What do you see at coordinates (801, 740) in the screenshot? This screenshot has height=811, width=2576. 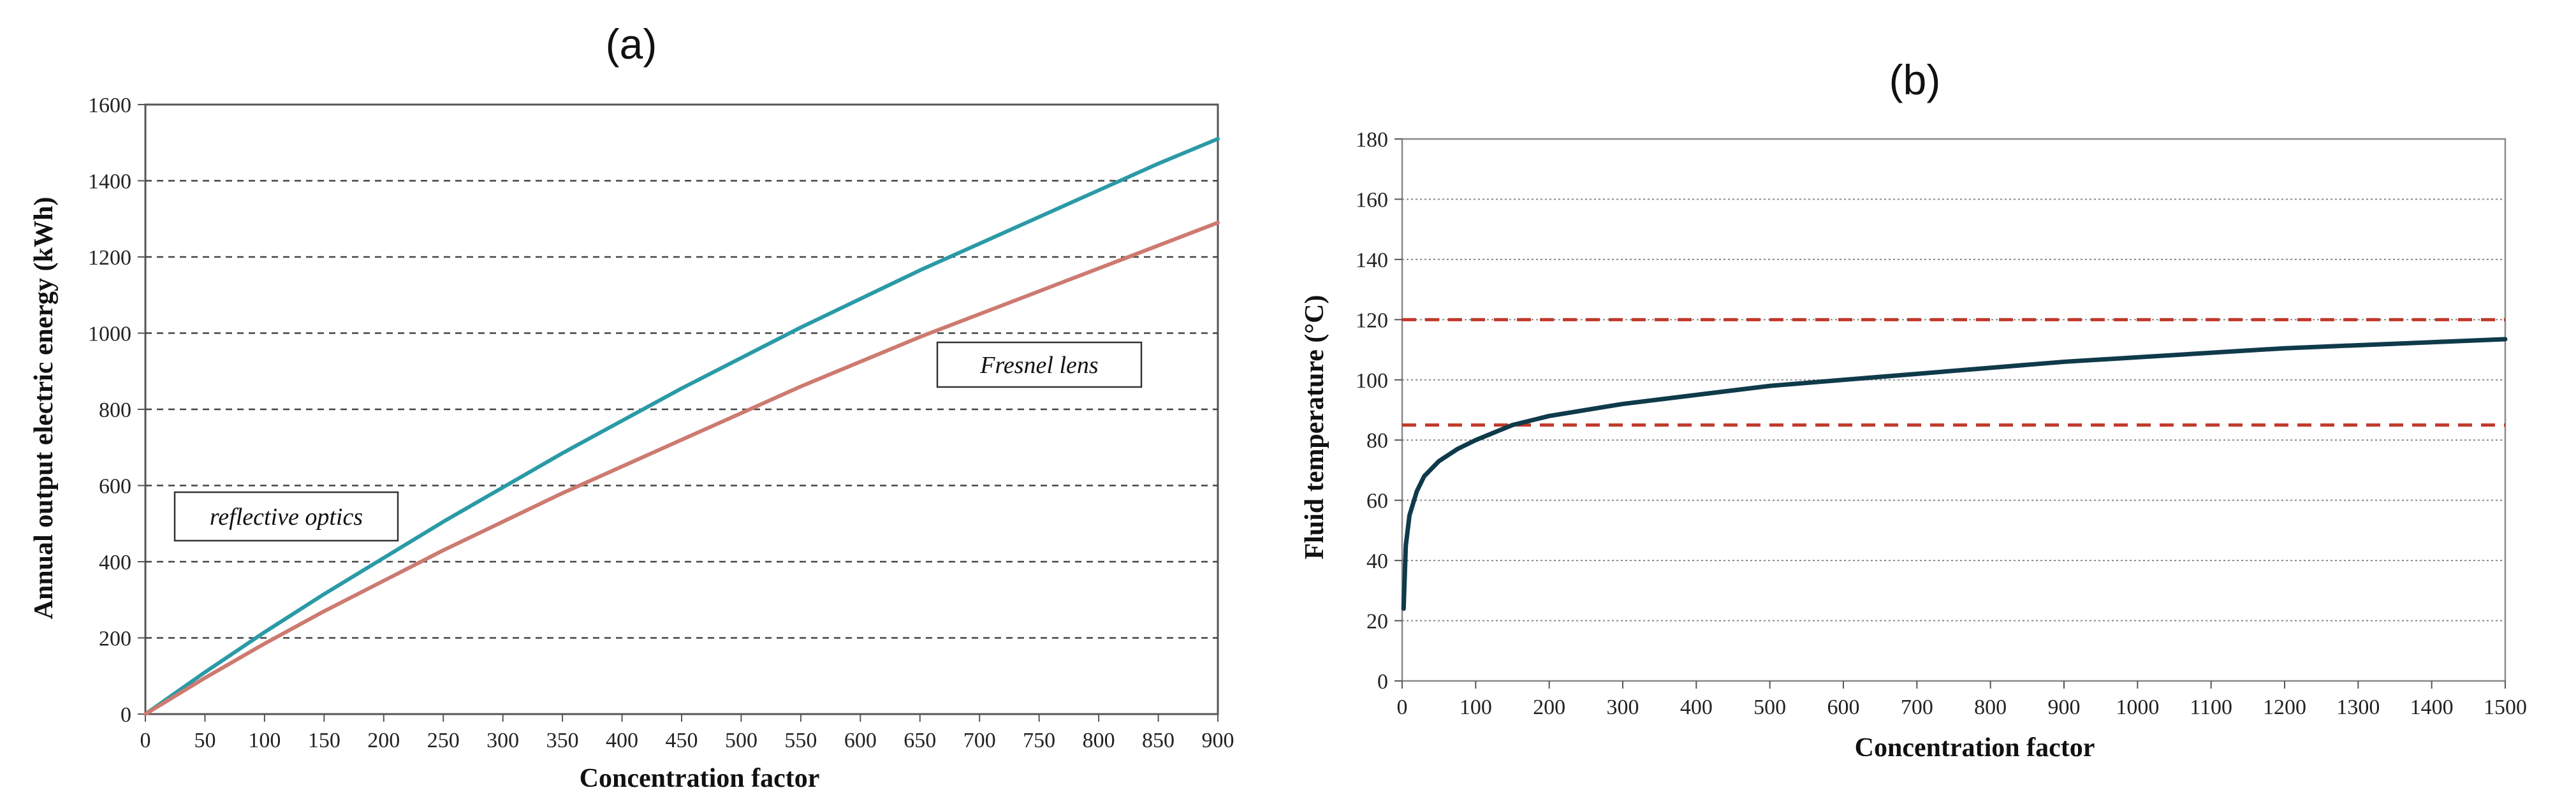 I see `x-tick-label: 550` at bounding box center [801, 740].